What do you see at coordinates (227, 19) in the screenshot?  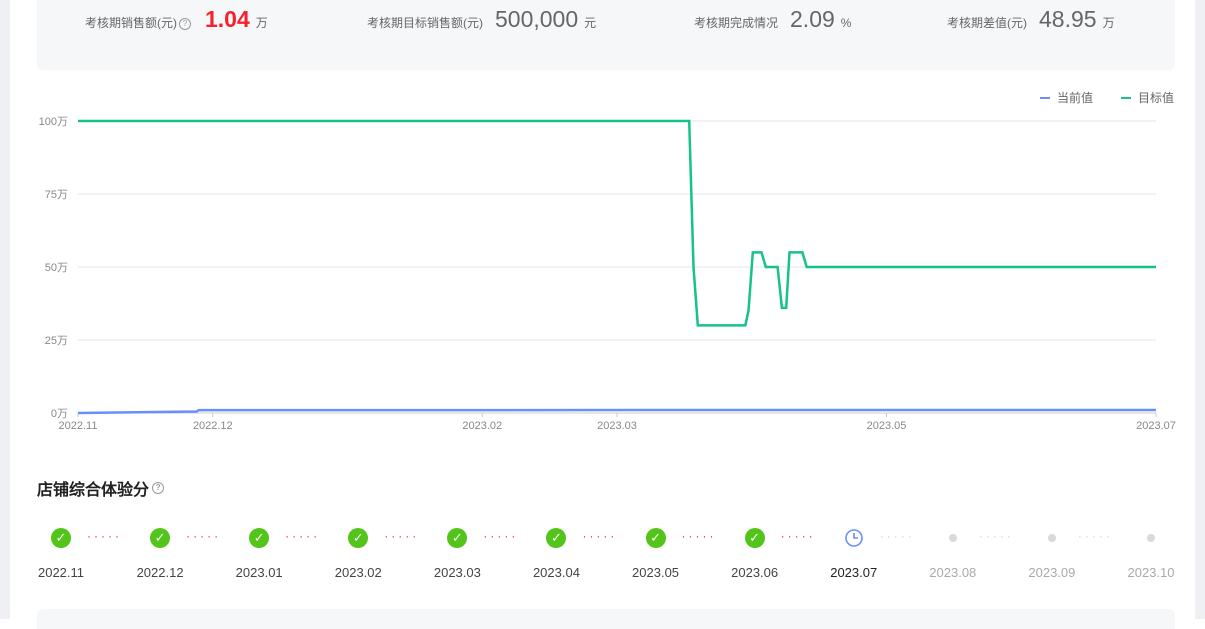 I see `metric-sales-value: 1.04` at bounding box center [227, 19].